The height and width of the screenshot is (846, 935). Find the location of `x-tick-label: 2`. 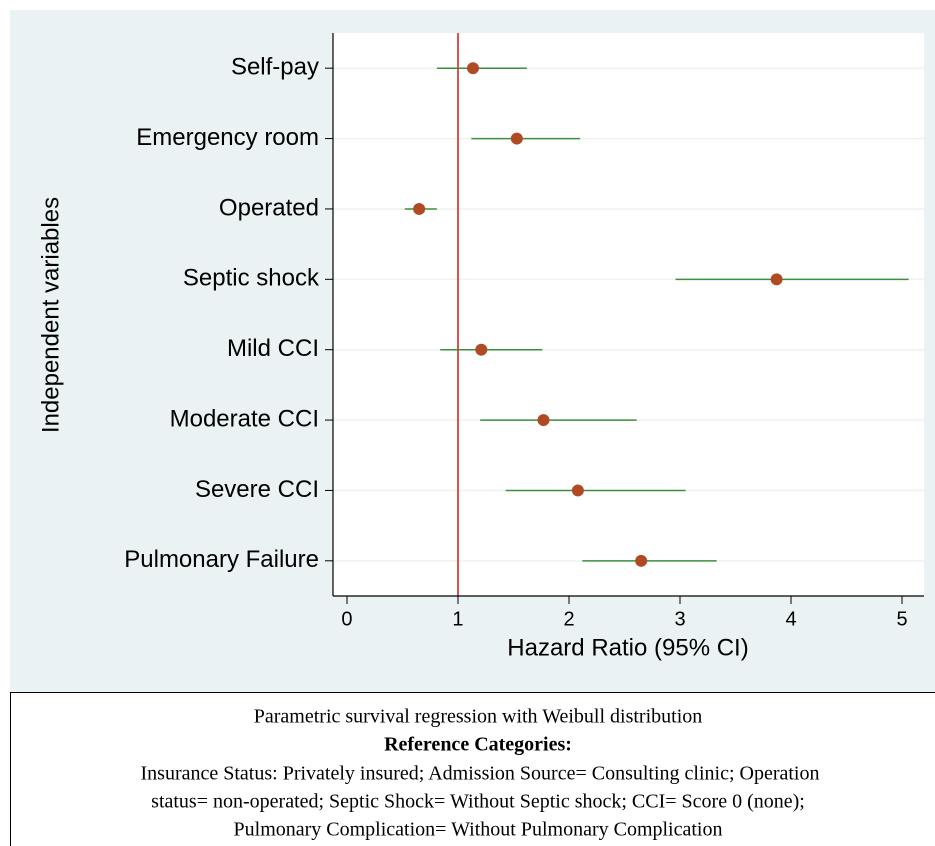

x-tick-label: 2 is located at coordinates (568, 619).